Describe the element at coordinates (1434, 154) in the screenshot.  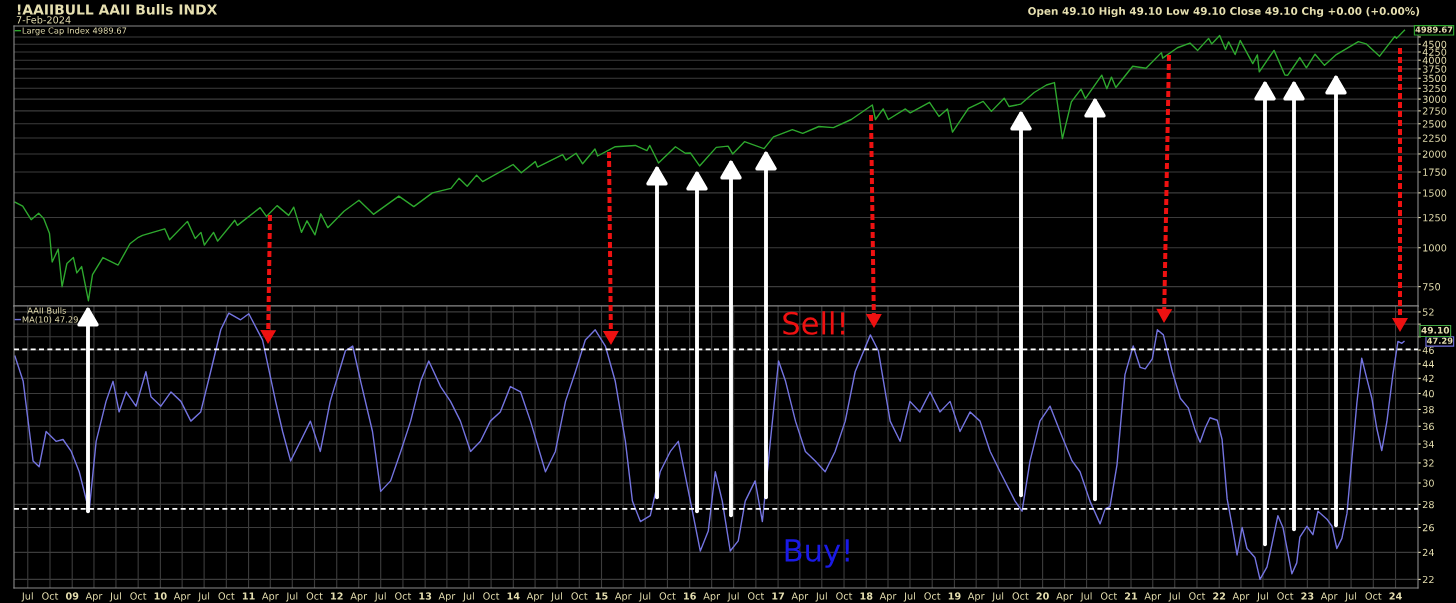
I see `y-tick-label: 2000` at that location.